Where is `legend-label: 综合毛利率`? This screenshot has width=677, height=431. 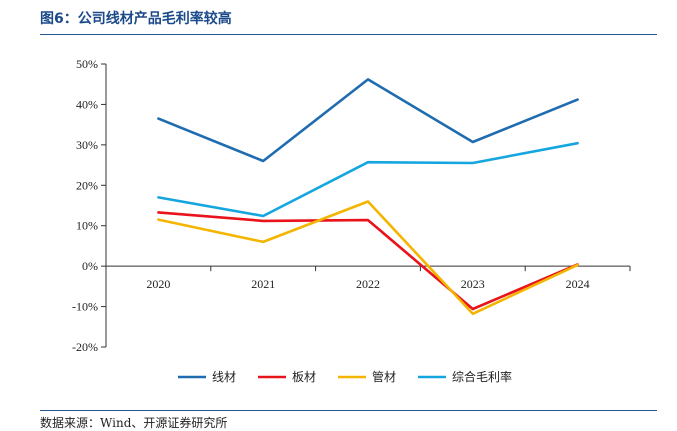
legend-label: 综合毛利率 is located at coordinates (482, 376).